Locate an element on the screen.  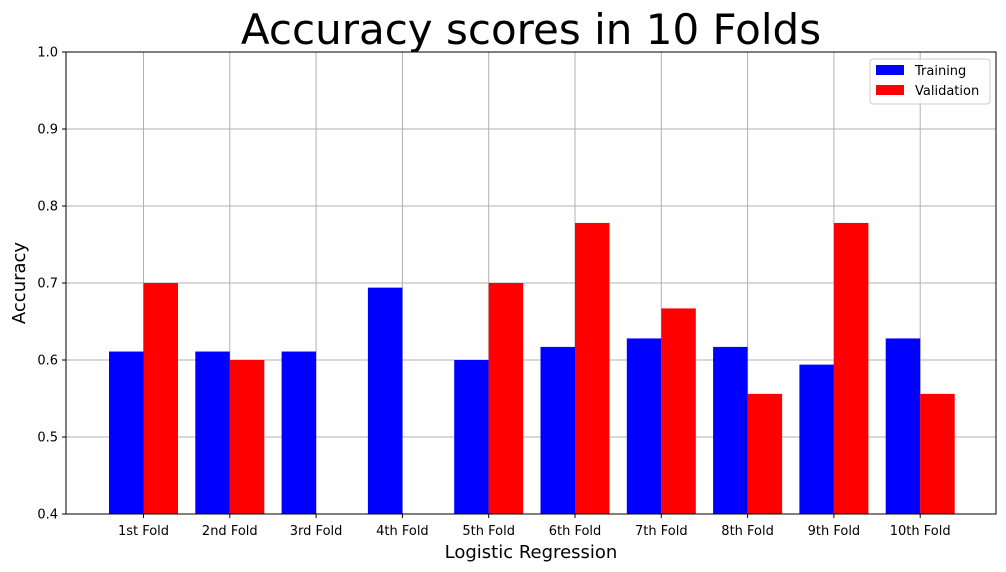
x-tick-label: 7th Fold is located at coordinates (661, 531).